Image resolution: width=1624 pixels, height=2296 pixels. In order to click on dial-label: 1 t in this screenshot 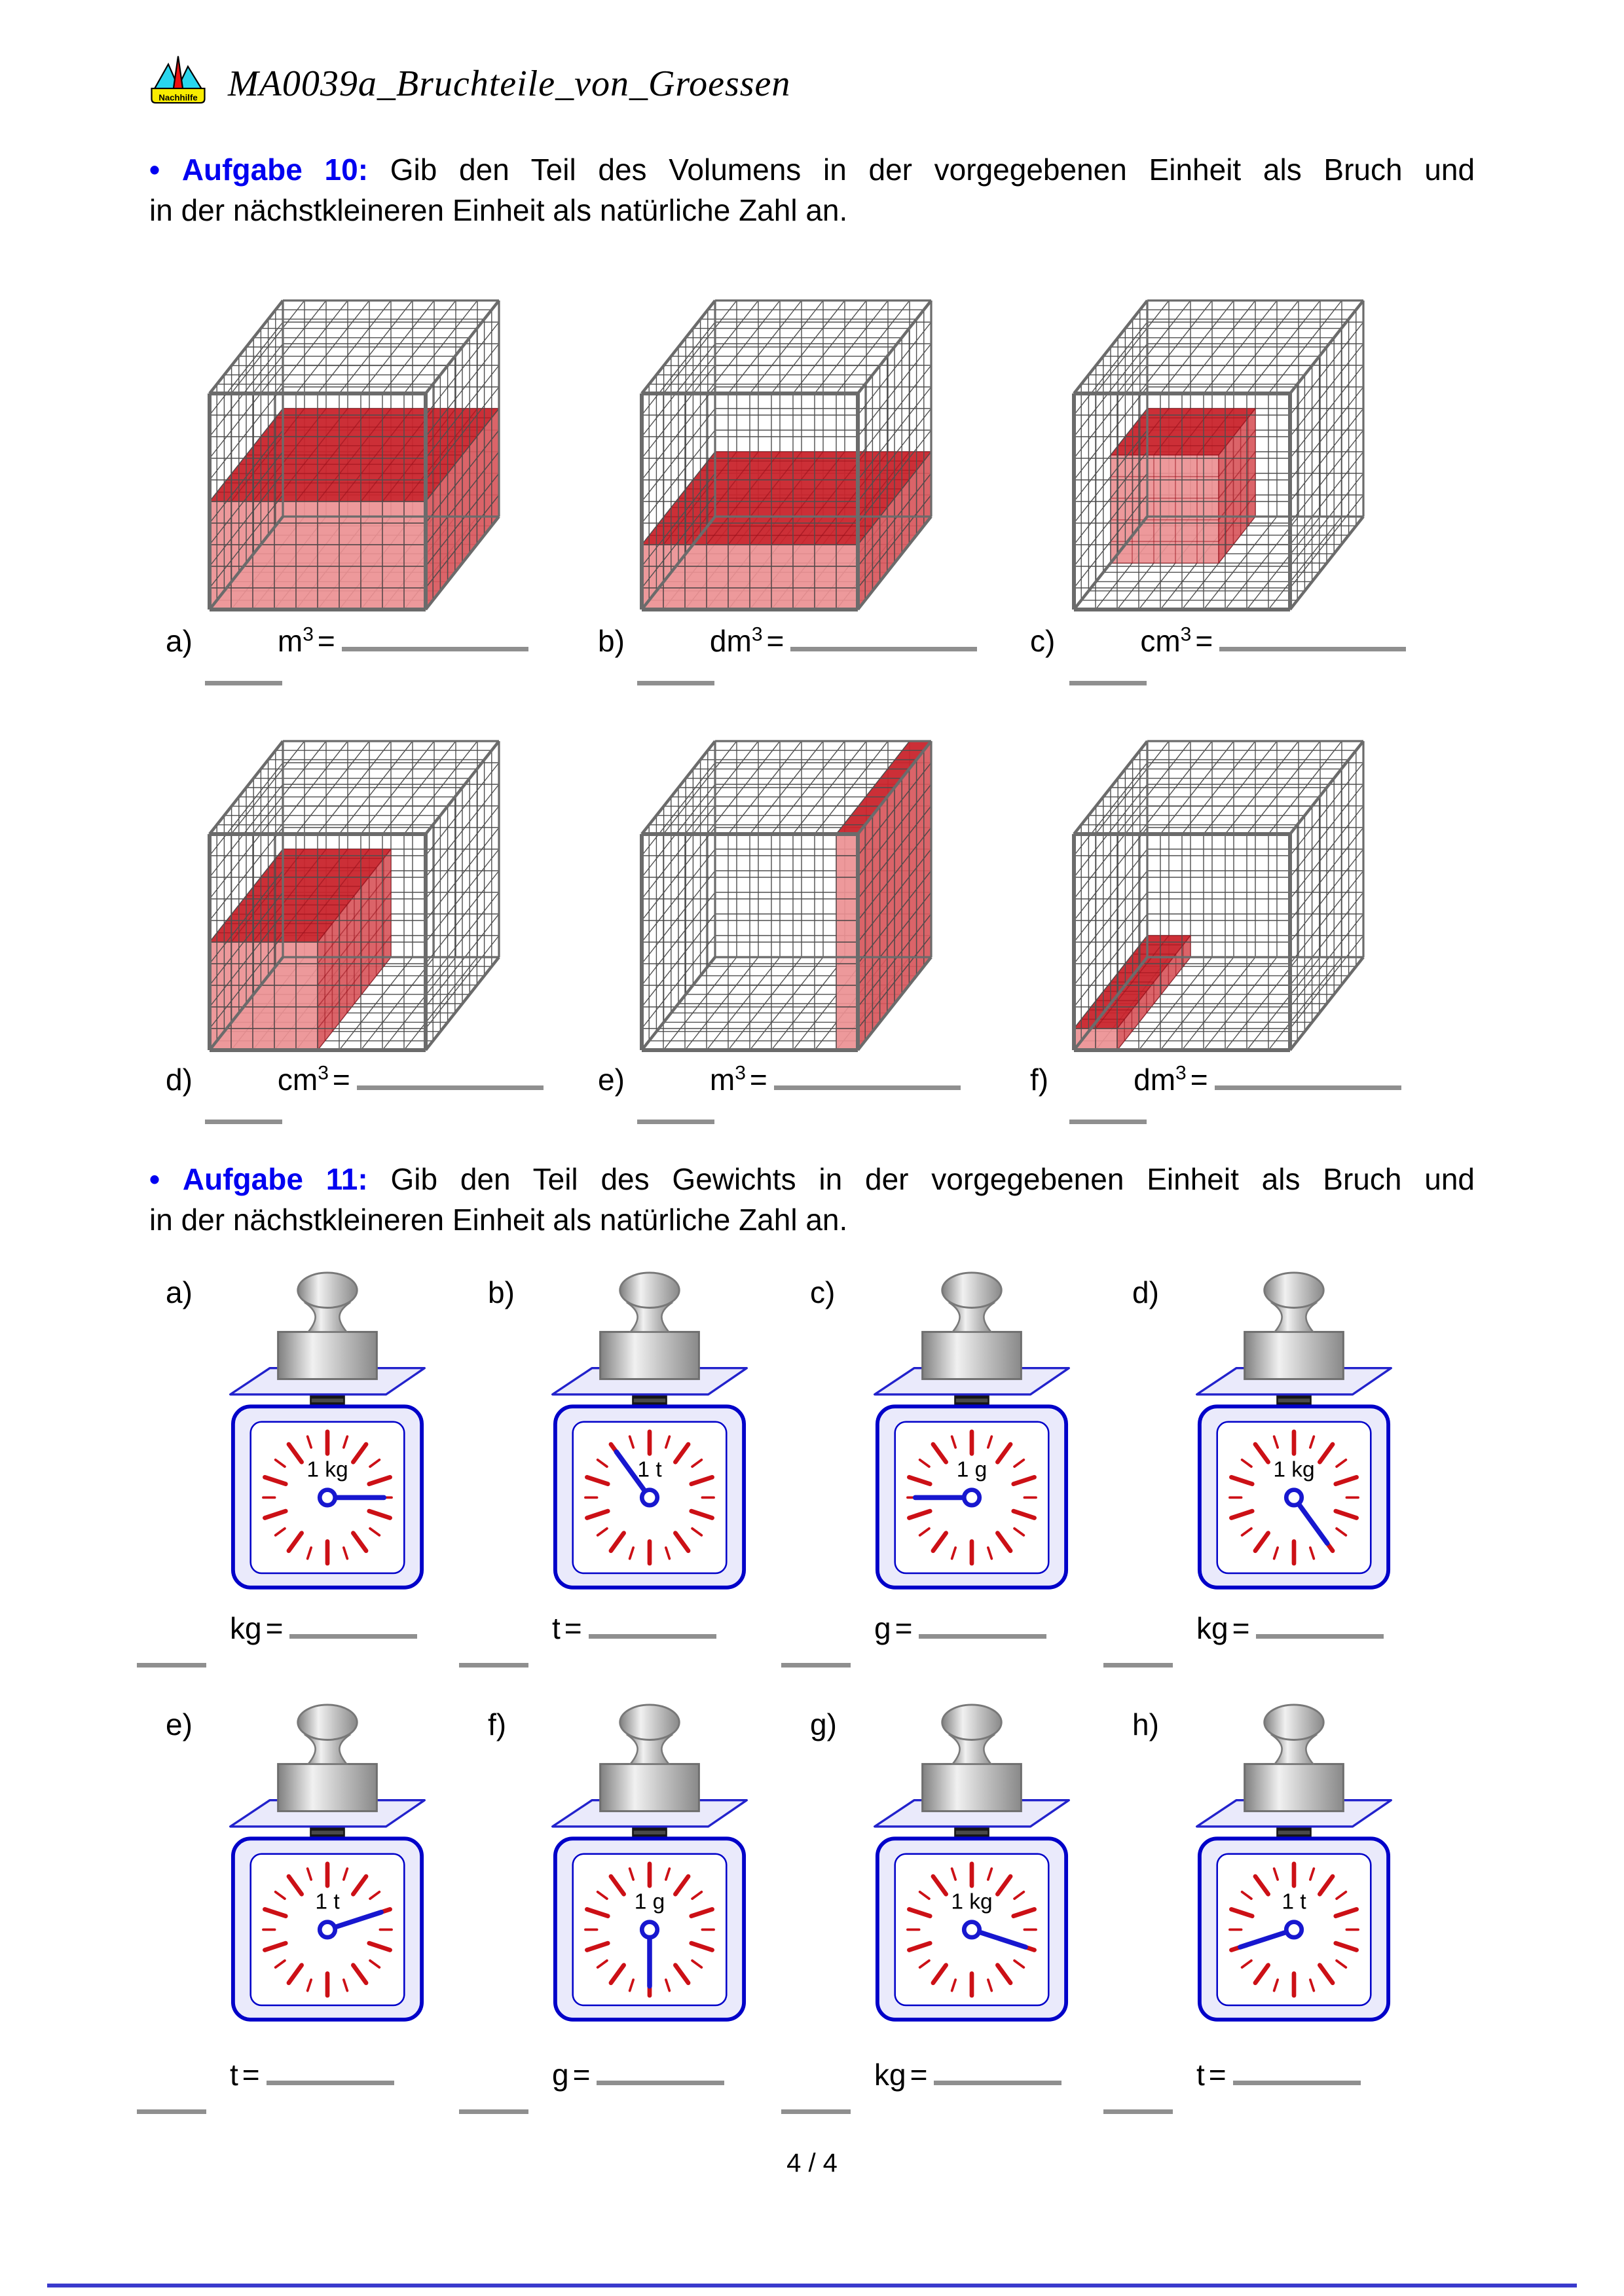, I will do `click(327, 1902)`.